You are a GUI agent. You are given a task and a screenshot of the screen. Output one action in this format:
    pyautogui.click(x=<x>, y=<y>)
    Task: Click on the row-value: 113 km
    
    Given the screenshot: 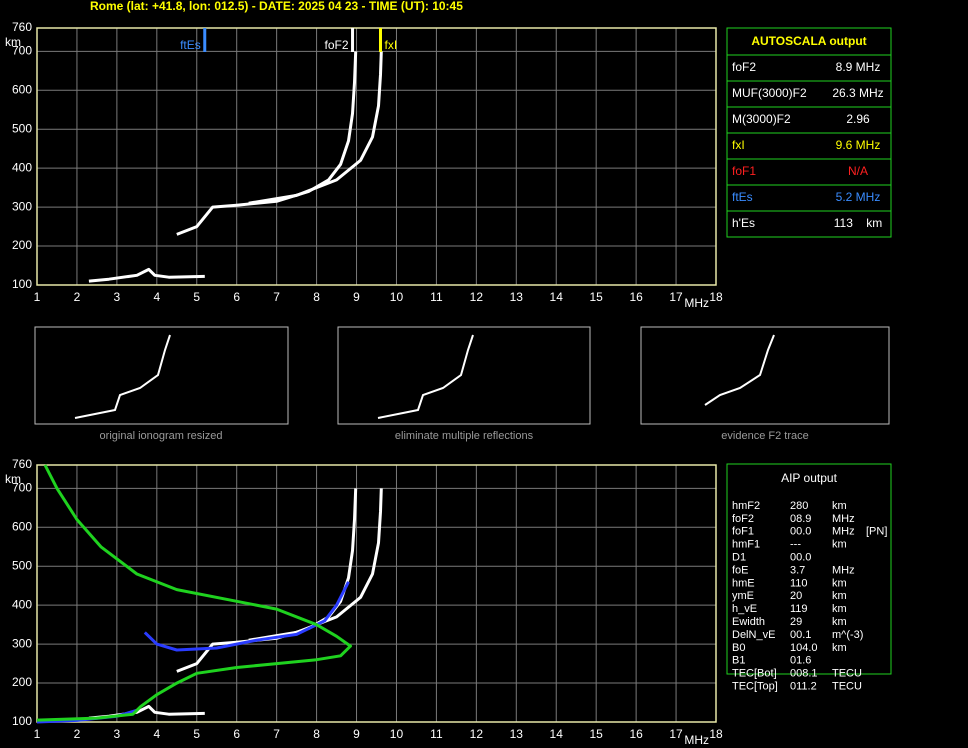 What is the action you would take?
    pyautogui.click(x=858, y=223)
    